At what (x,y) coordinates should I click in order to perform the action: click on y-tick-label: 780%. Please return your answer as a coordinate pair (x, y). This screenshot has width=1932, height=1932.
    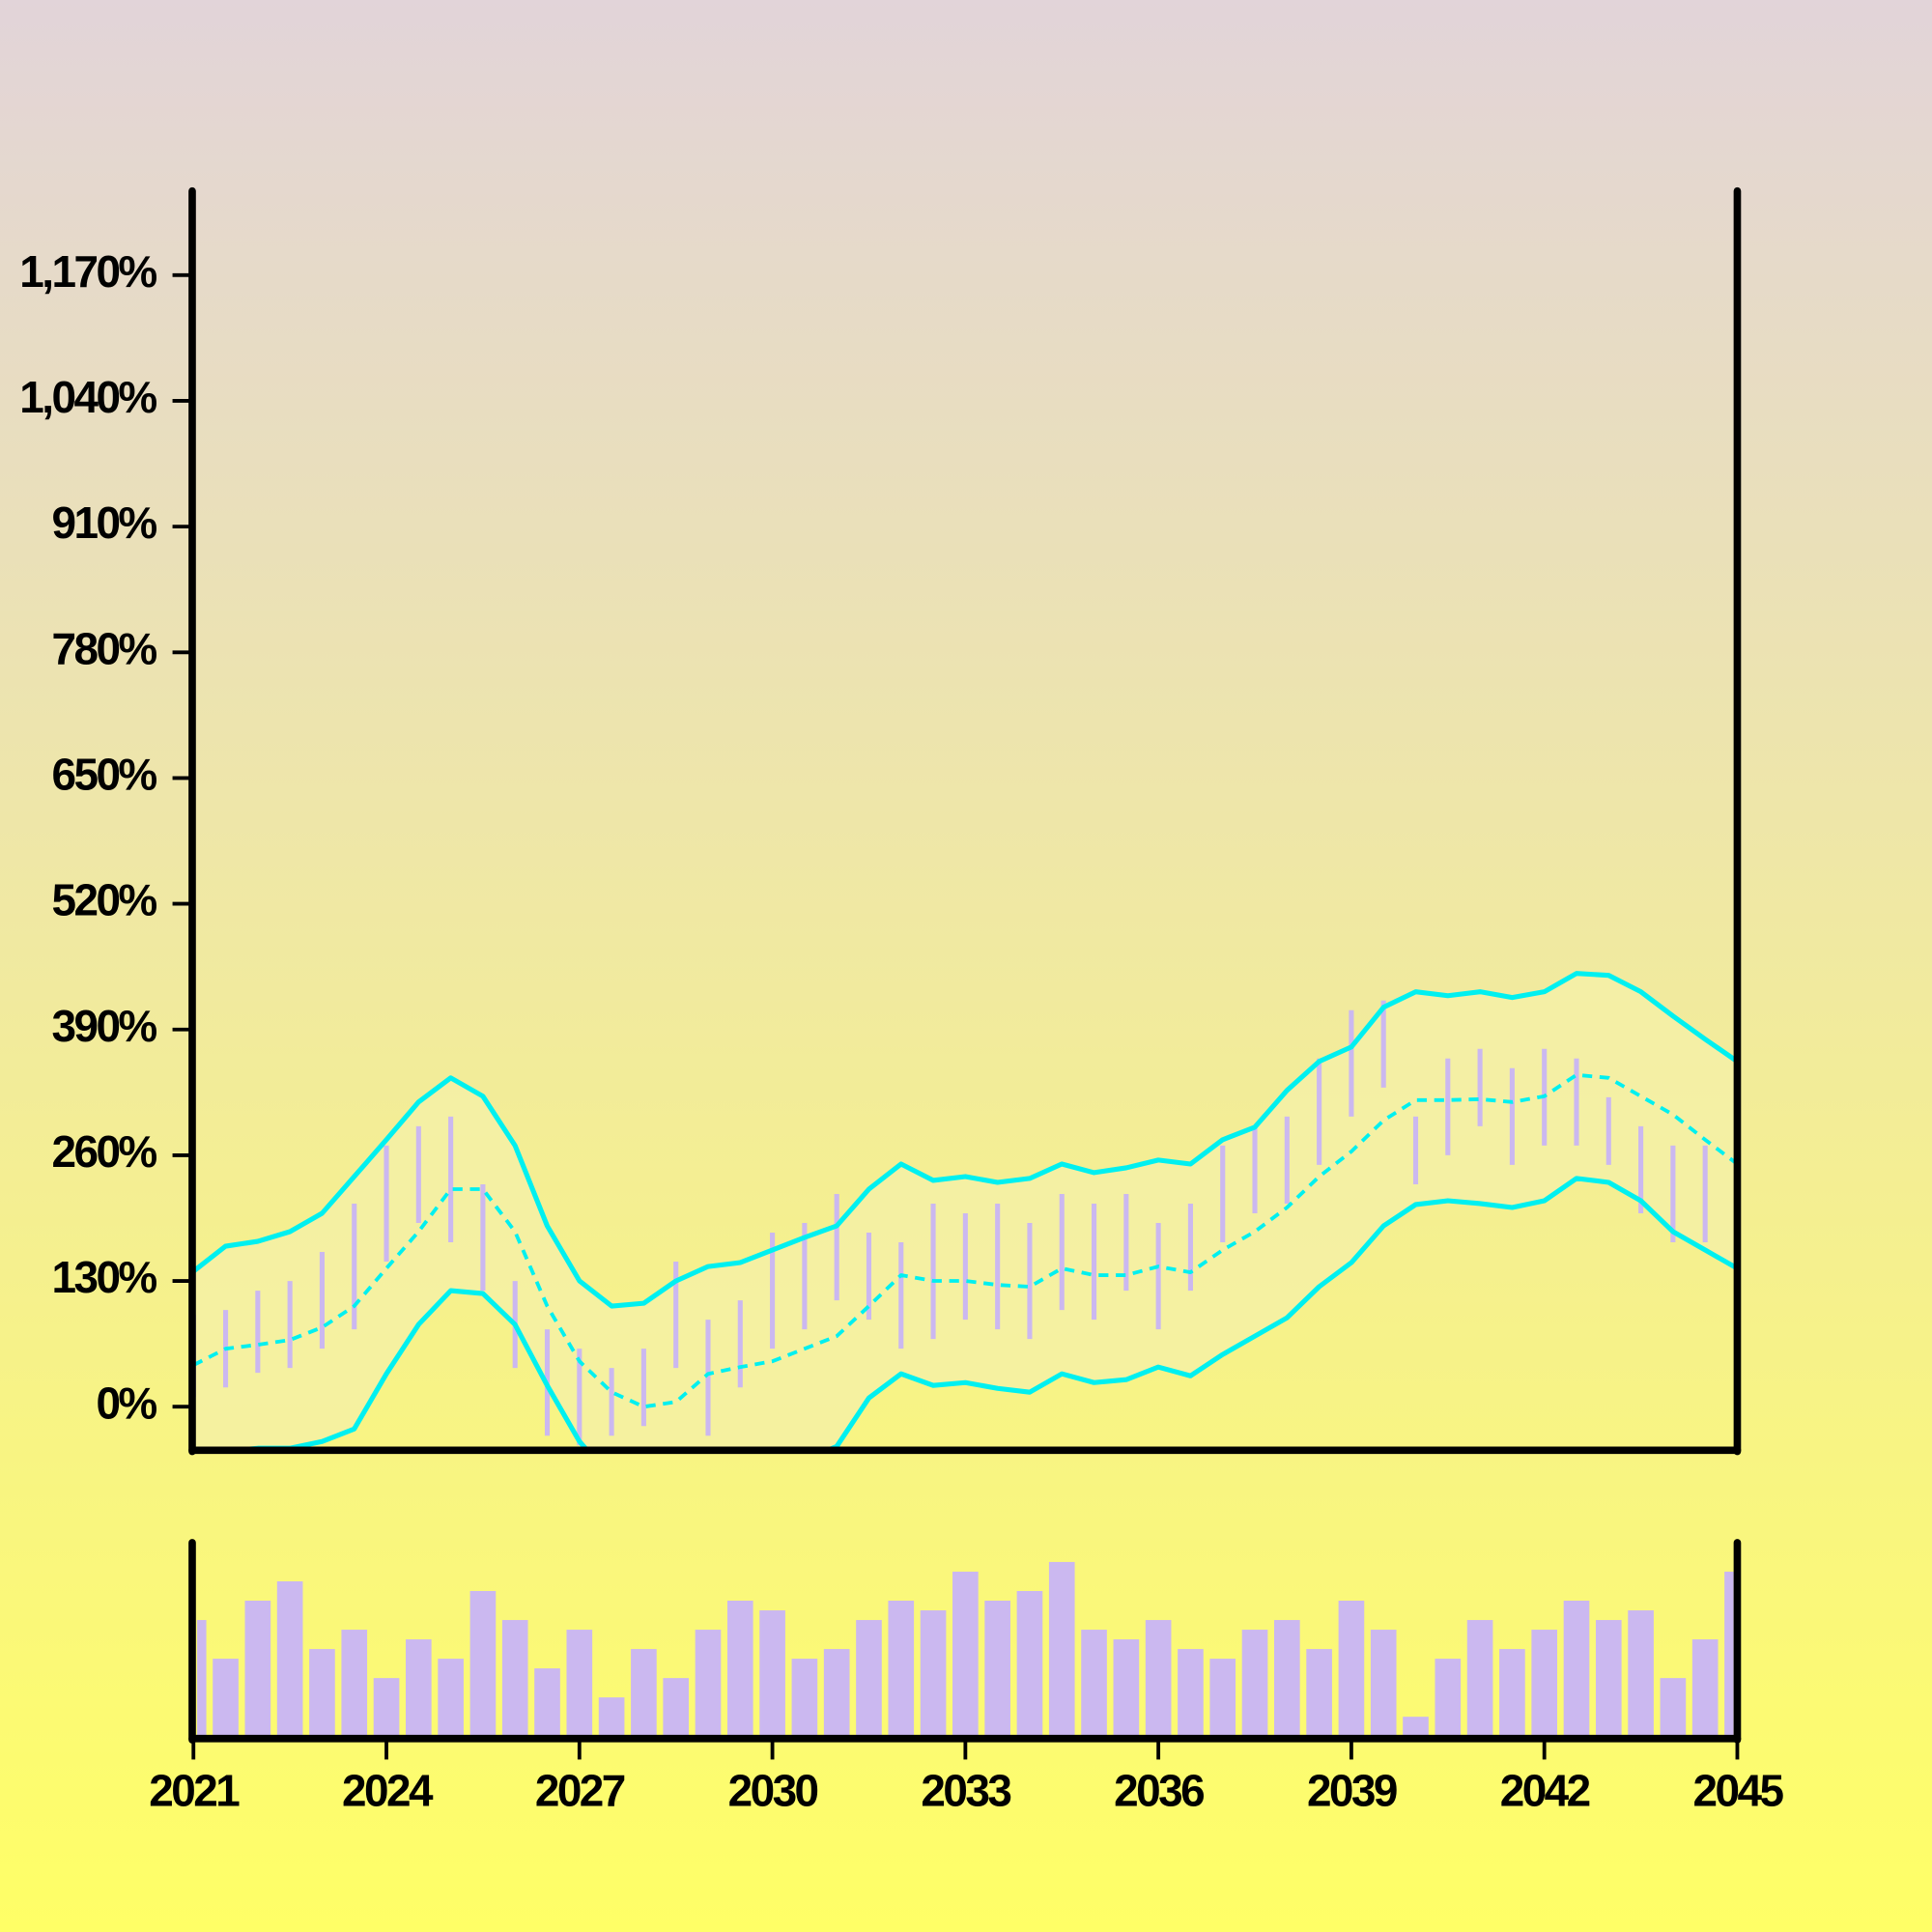
    Looking at the image, I should click on (103, 648).